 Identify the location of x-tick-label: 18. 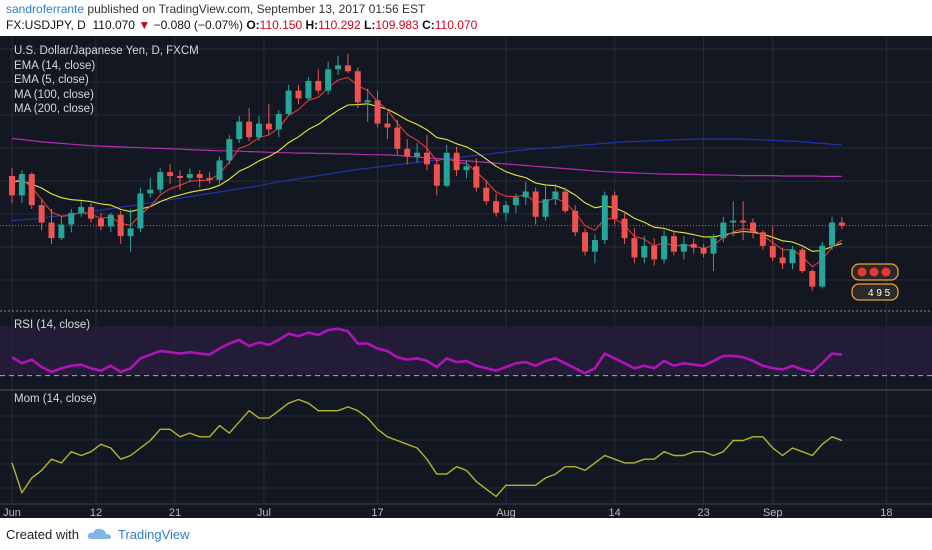
(886, 512).